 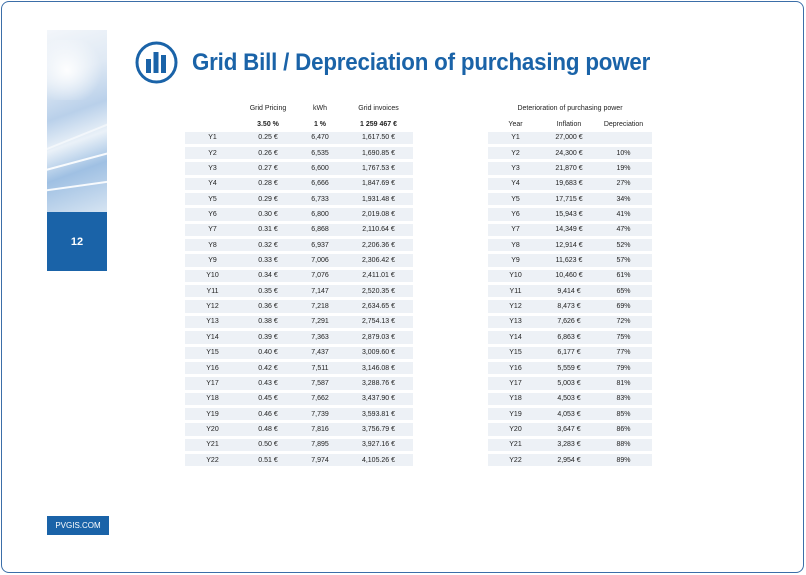 What do you see at coordinates (268, 201) in the screenshot?
I see `cell-grid-pricing: 0.29 €` at bounding box center [268, 201].